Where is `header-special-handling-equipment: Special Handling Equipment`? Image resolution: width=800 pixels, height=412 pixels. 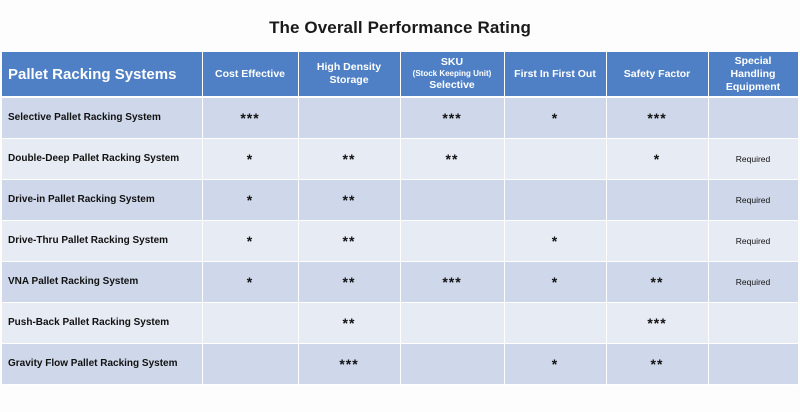
header-special-handling-equipment: Special Handling Equipment is located at coordinates (753, 75).